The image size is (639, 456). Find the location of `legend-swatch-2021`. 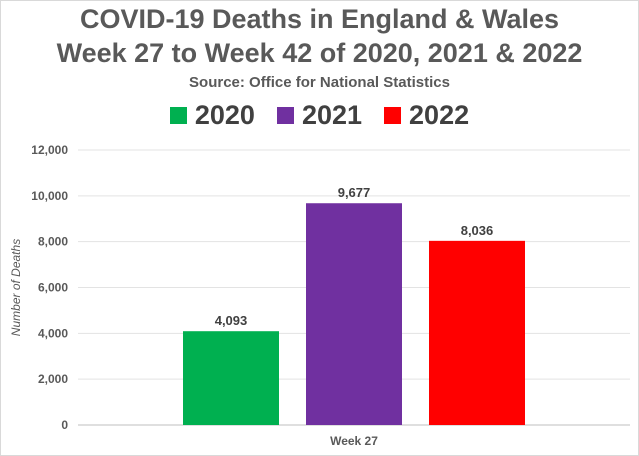

legend-swatch-2021 is located at coordinates (285, 115).